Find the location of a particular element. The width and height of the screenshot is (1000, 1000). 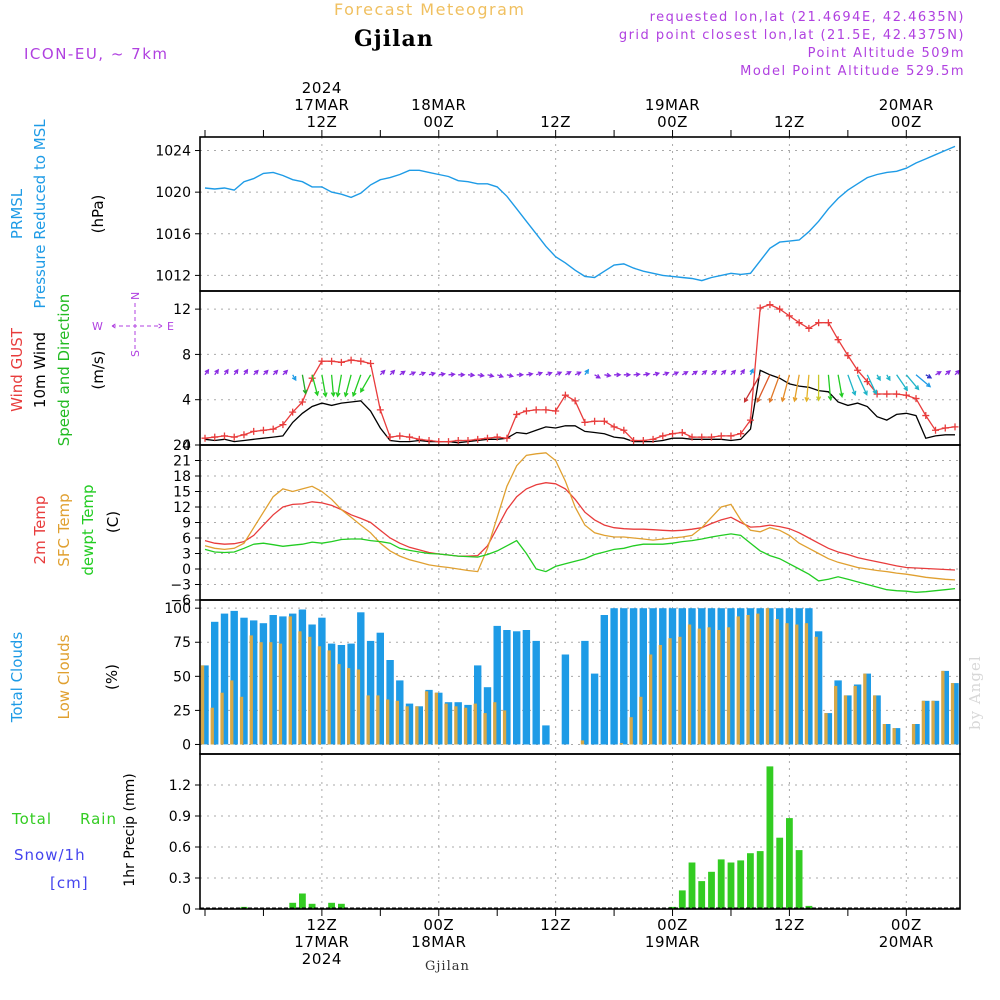

requested-coords: requested lon,lat (21.4694E, 42.4635N) is located at coordinates (807, 17).